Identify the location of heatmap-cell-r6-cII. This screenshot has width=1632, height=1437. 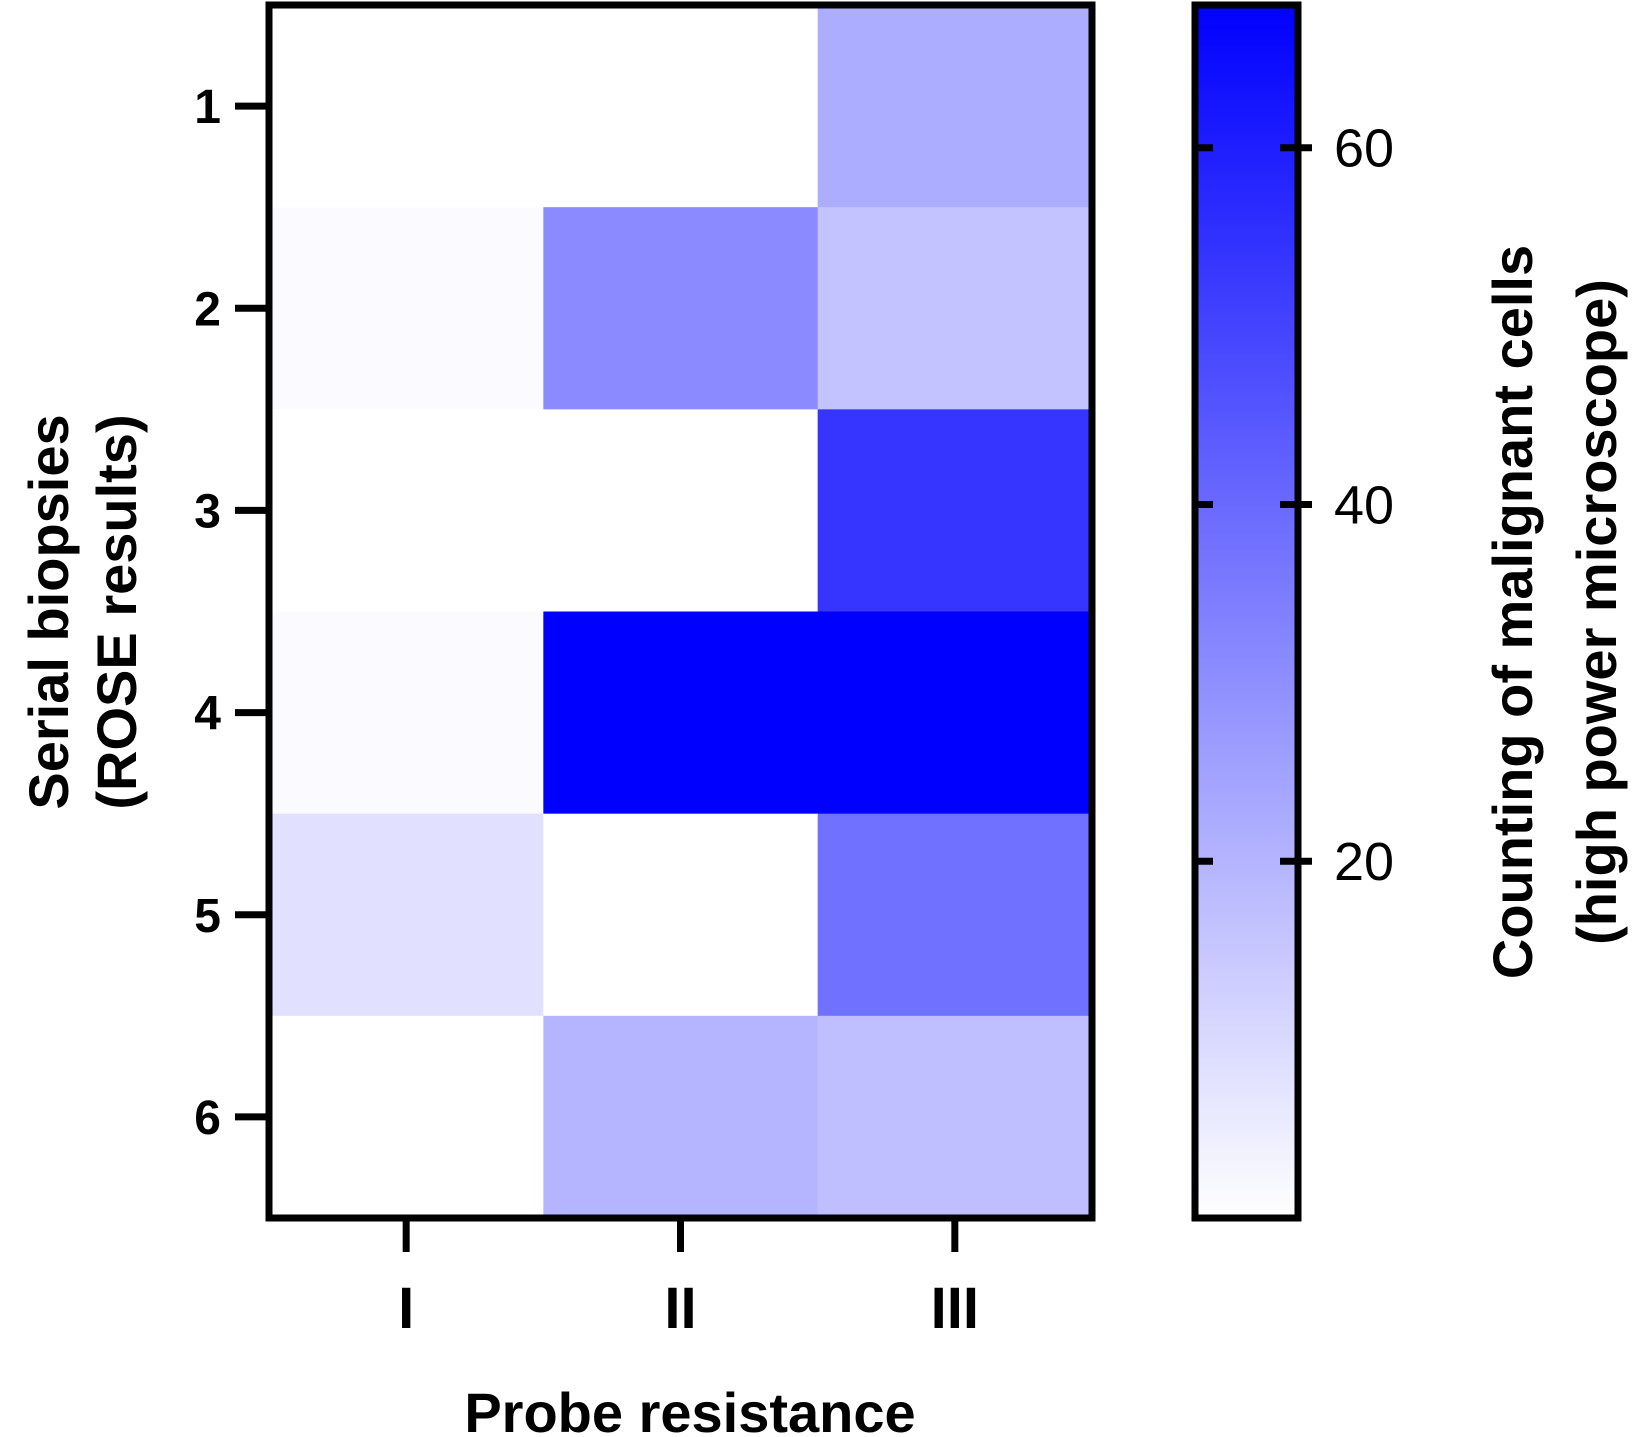
(681, 1117).